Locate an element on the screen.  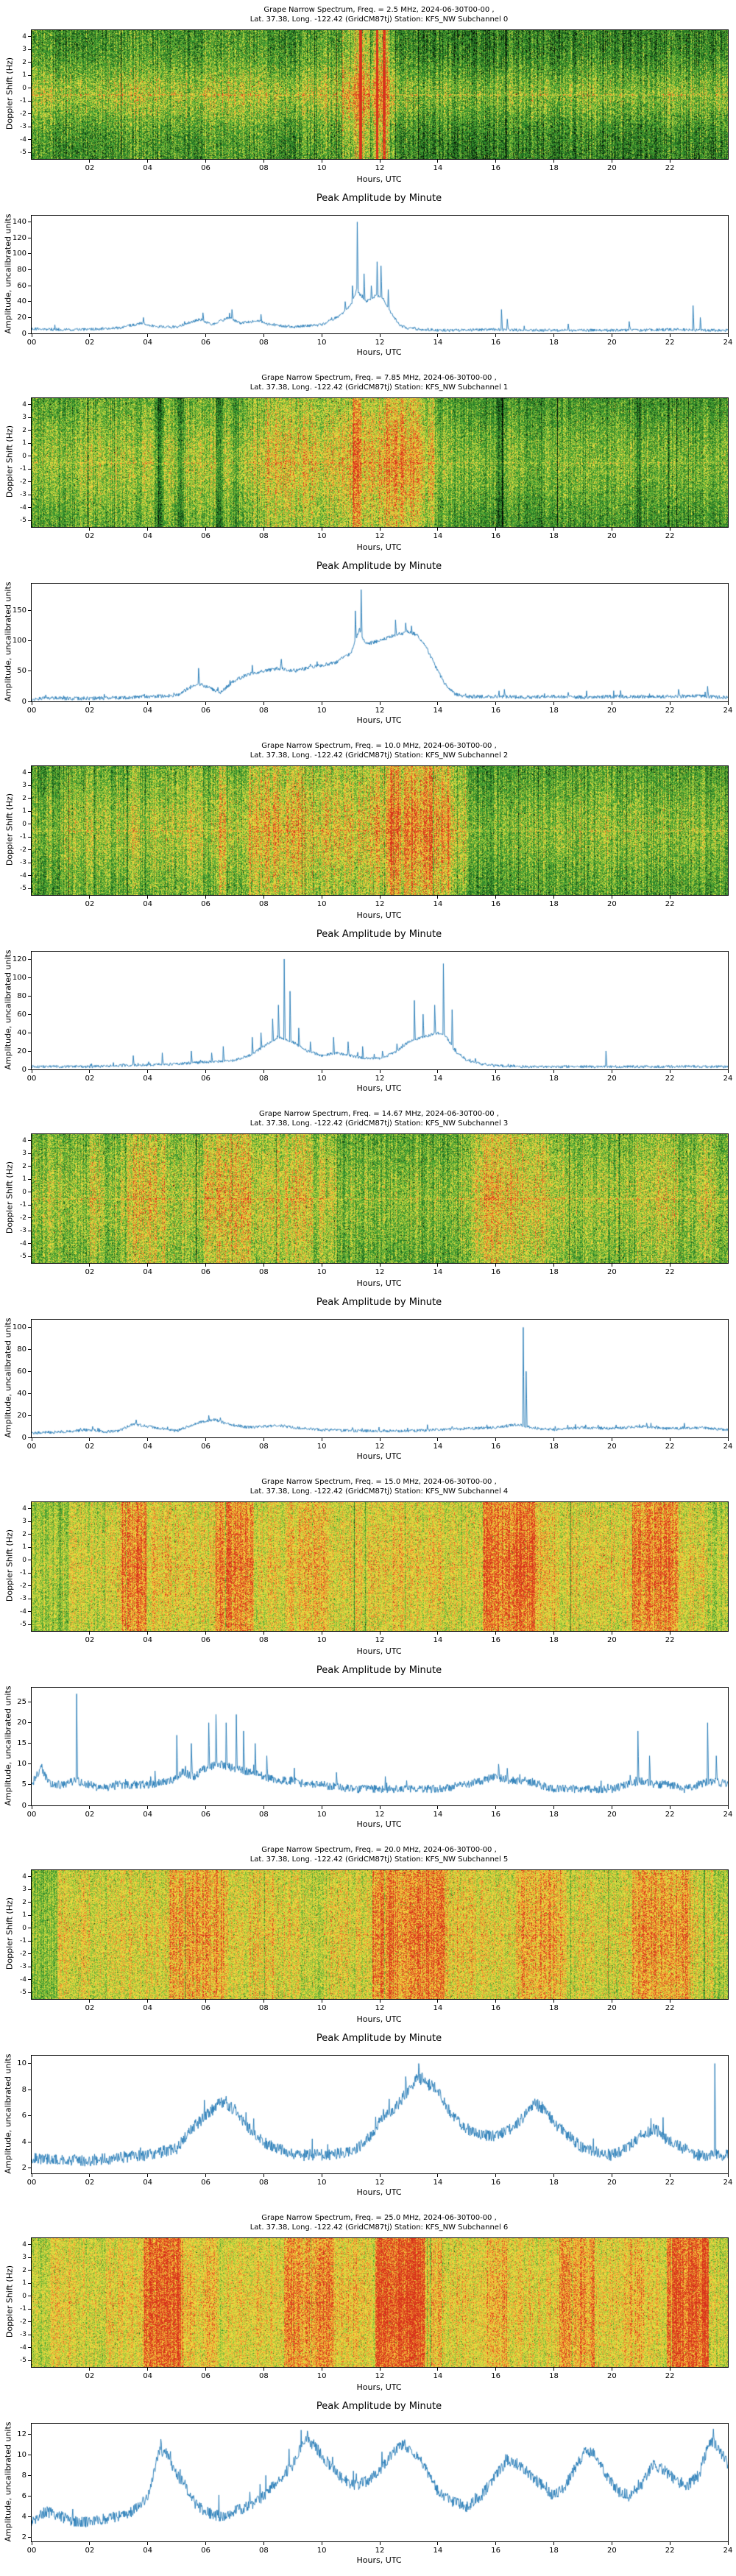
y-tick-label: 4 is located at coordinates (24, 404).